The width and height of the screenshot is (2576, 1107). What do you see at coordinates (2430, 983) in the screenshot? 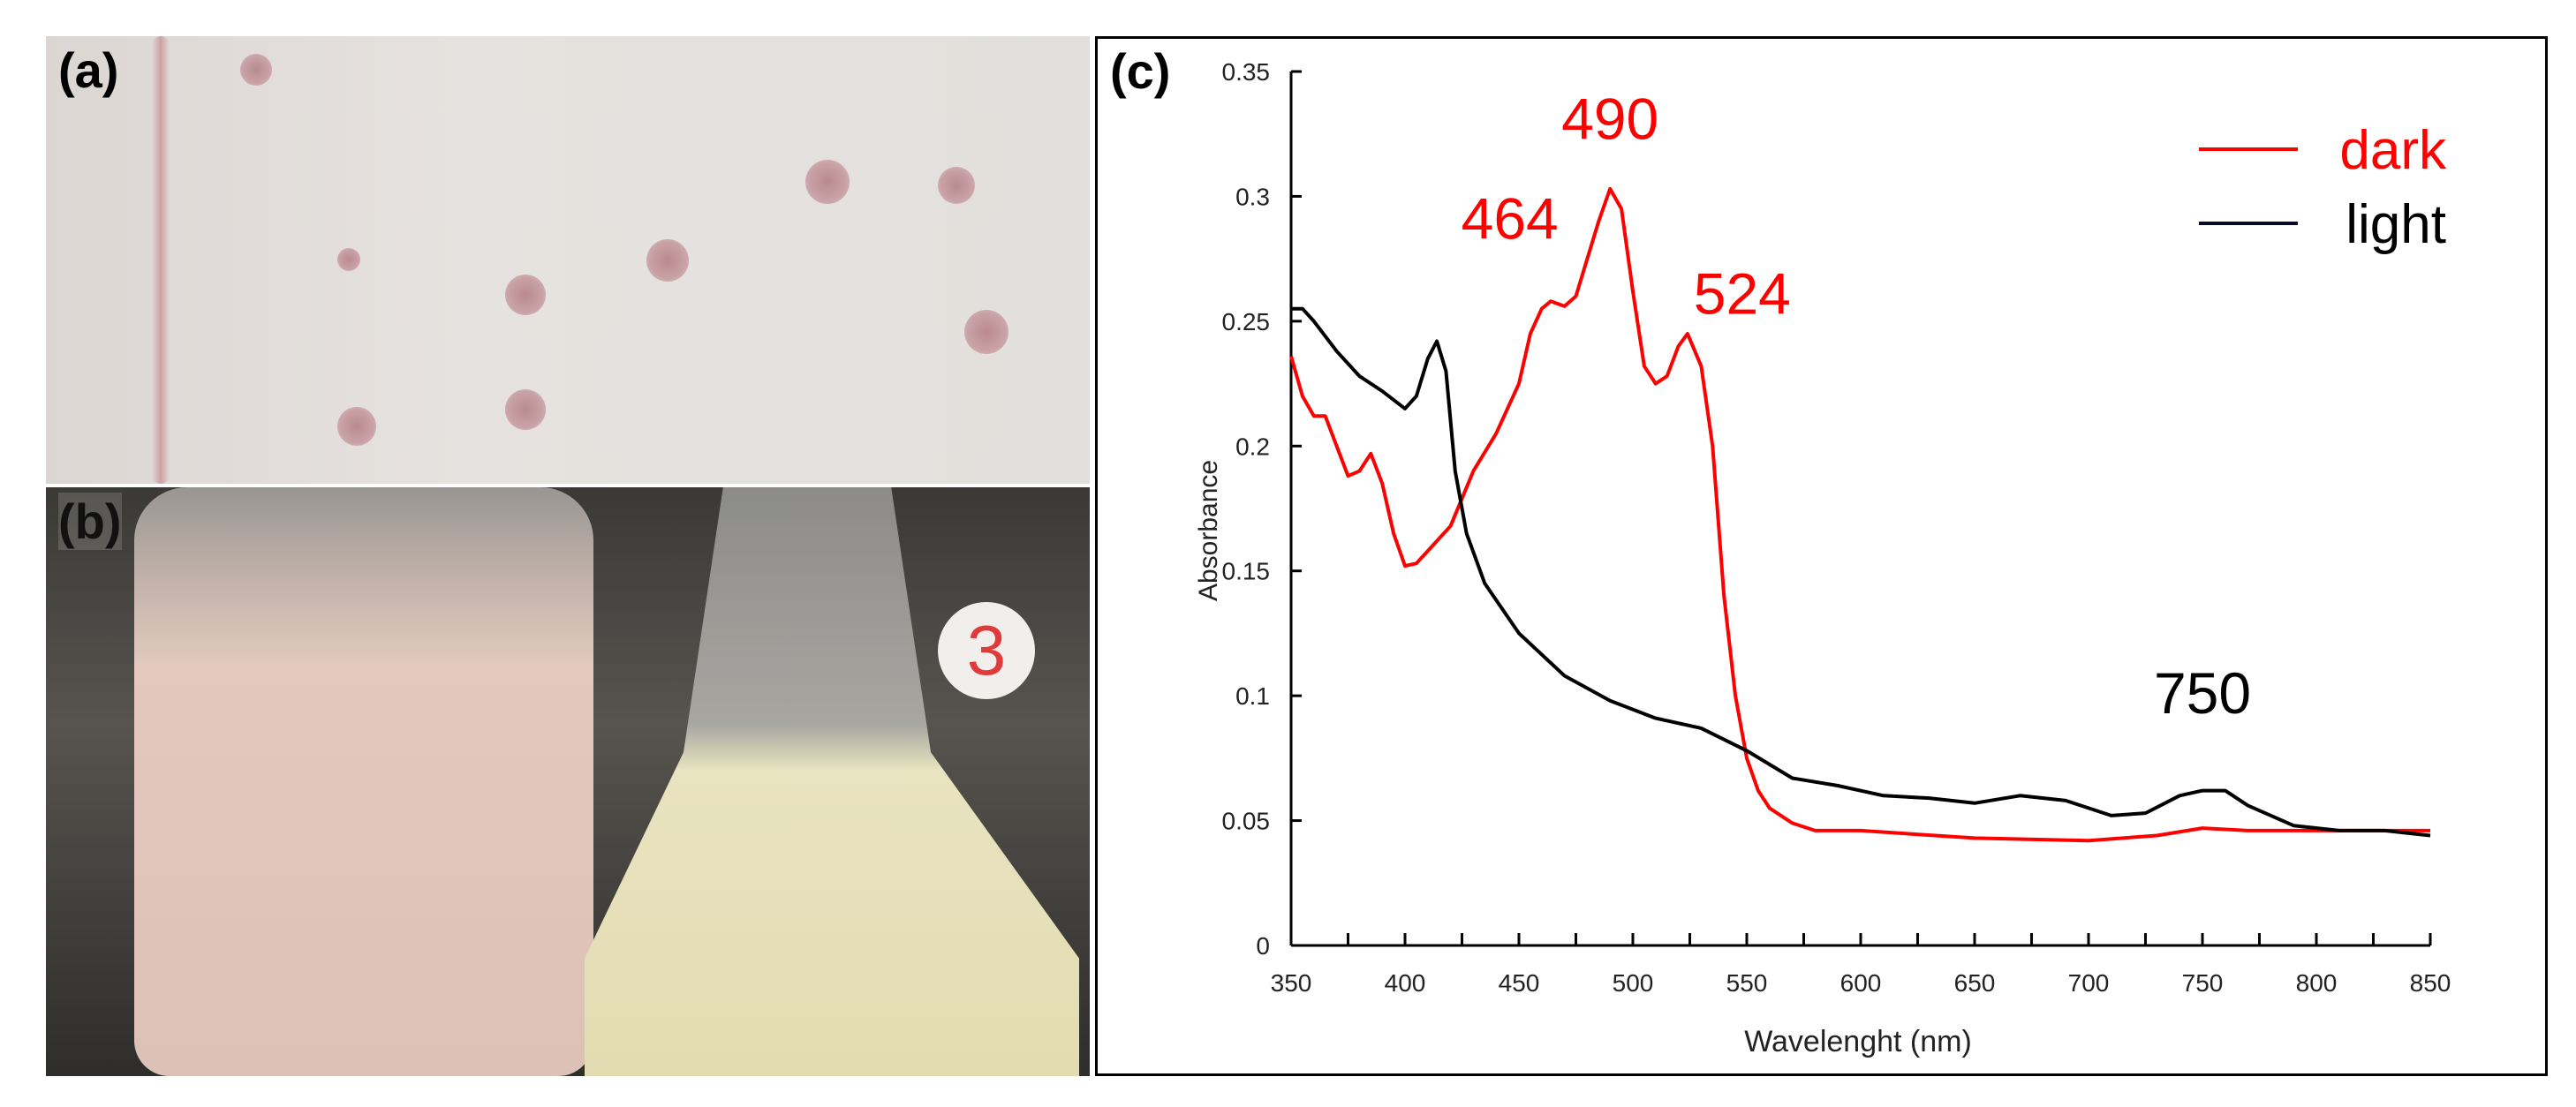
I see `x-tick-label: 850` at bounding box center [2430, 983].